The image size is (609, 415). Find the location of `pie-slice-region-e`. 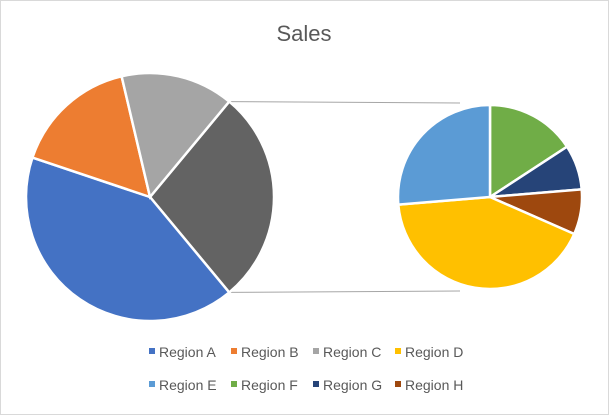

pie-slice-region-e is located at coordinates (444, 154).